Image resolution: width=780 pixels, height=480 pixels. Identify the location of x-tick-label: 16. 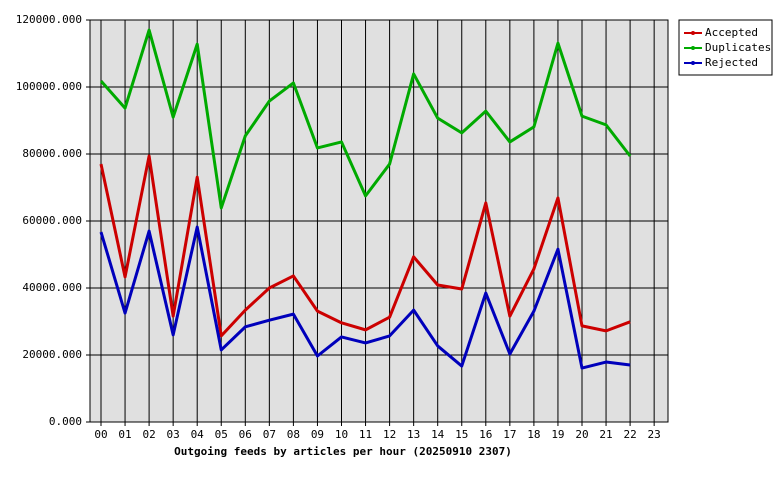
(485, 434).